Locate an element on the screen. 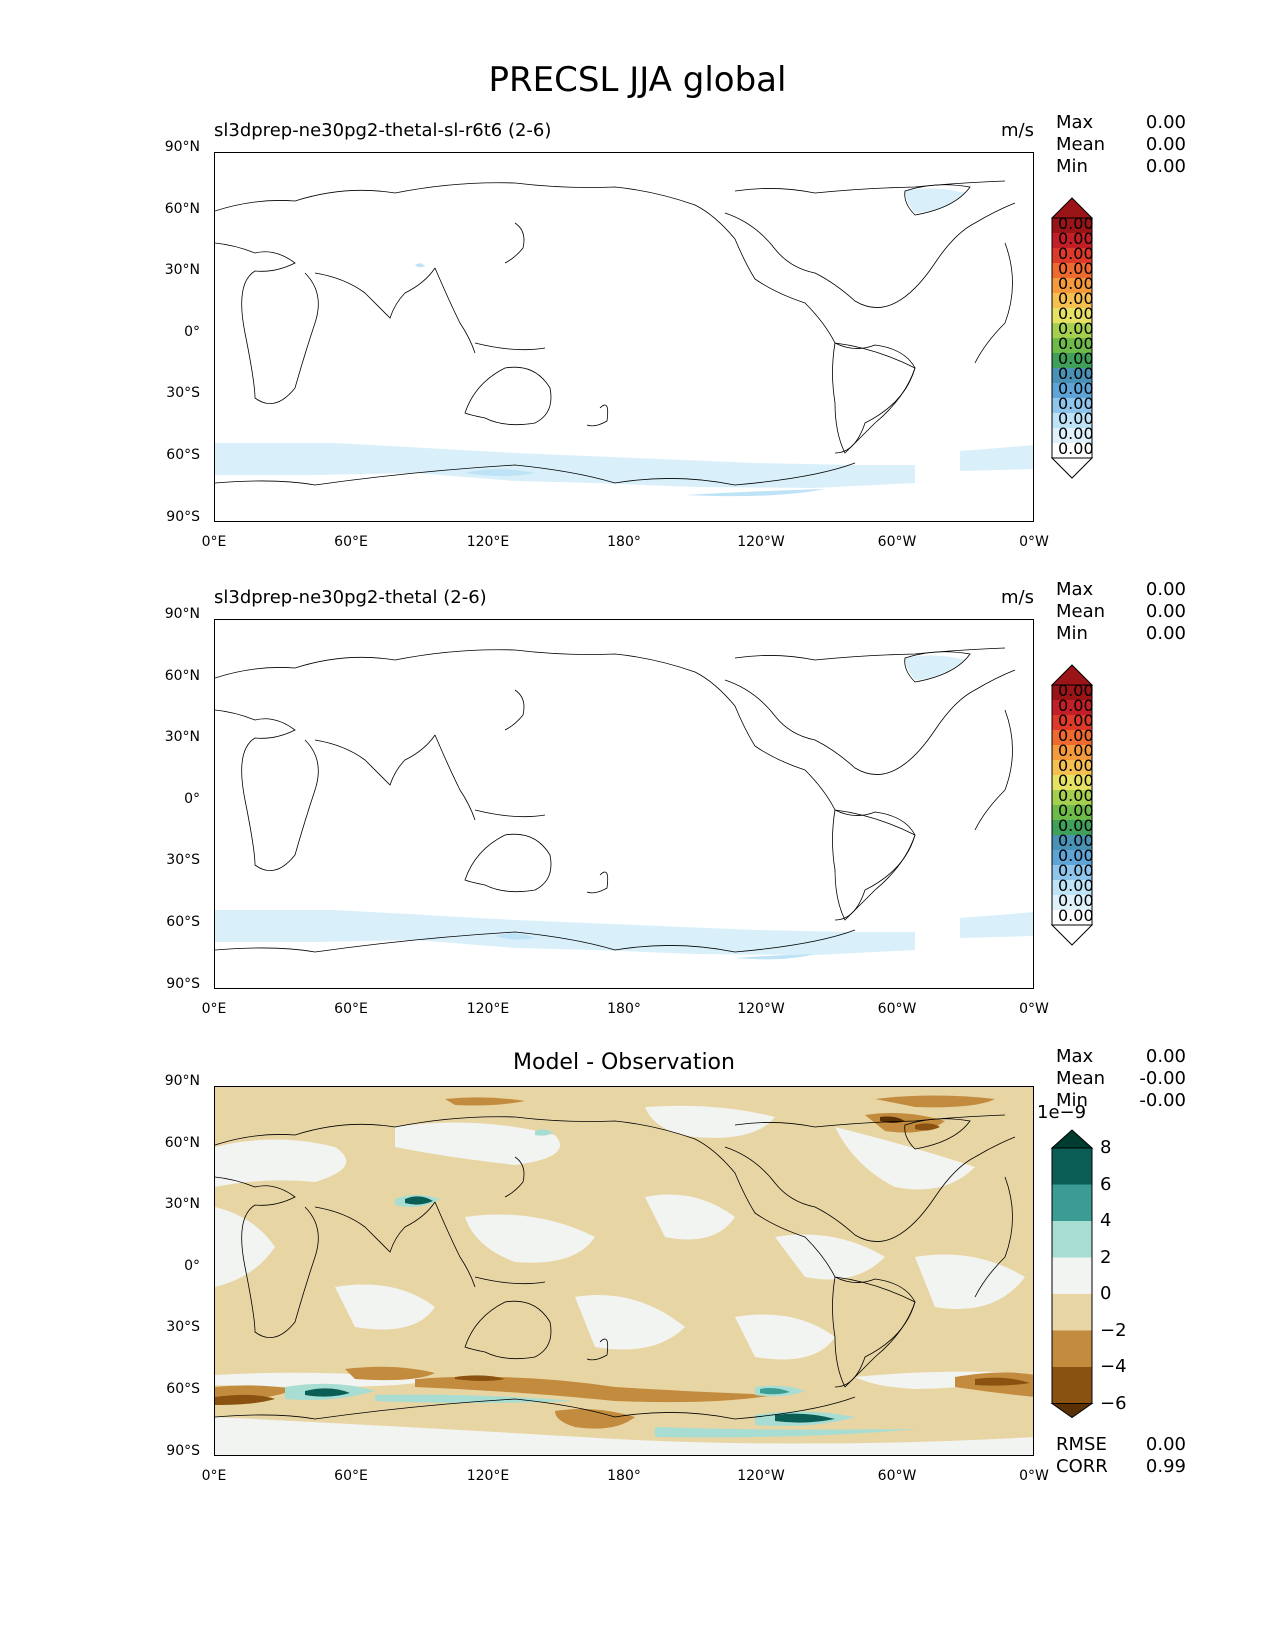 The image size is (1275, 1650). figure-title: PRECSL JJA global is located at coordinates (637, 80).